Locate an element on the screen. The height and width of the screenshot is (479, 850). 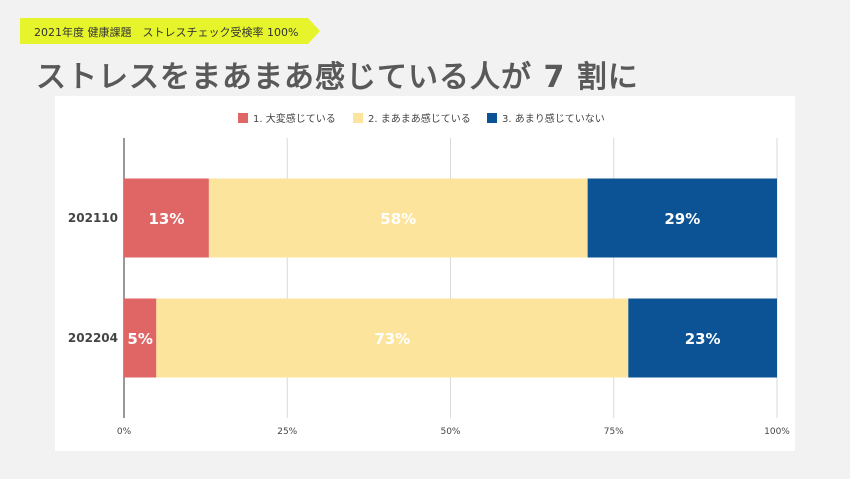
banner-text: 2021年度 健康課題 ストレスチェック受検率 100% is located at coordinates (166, 32).